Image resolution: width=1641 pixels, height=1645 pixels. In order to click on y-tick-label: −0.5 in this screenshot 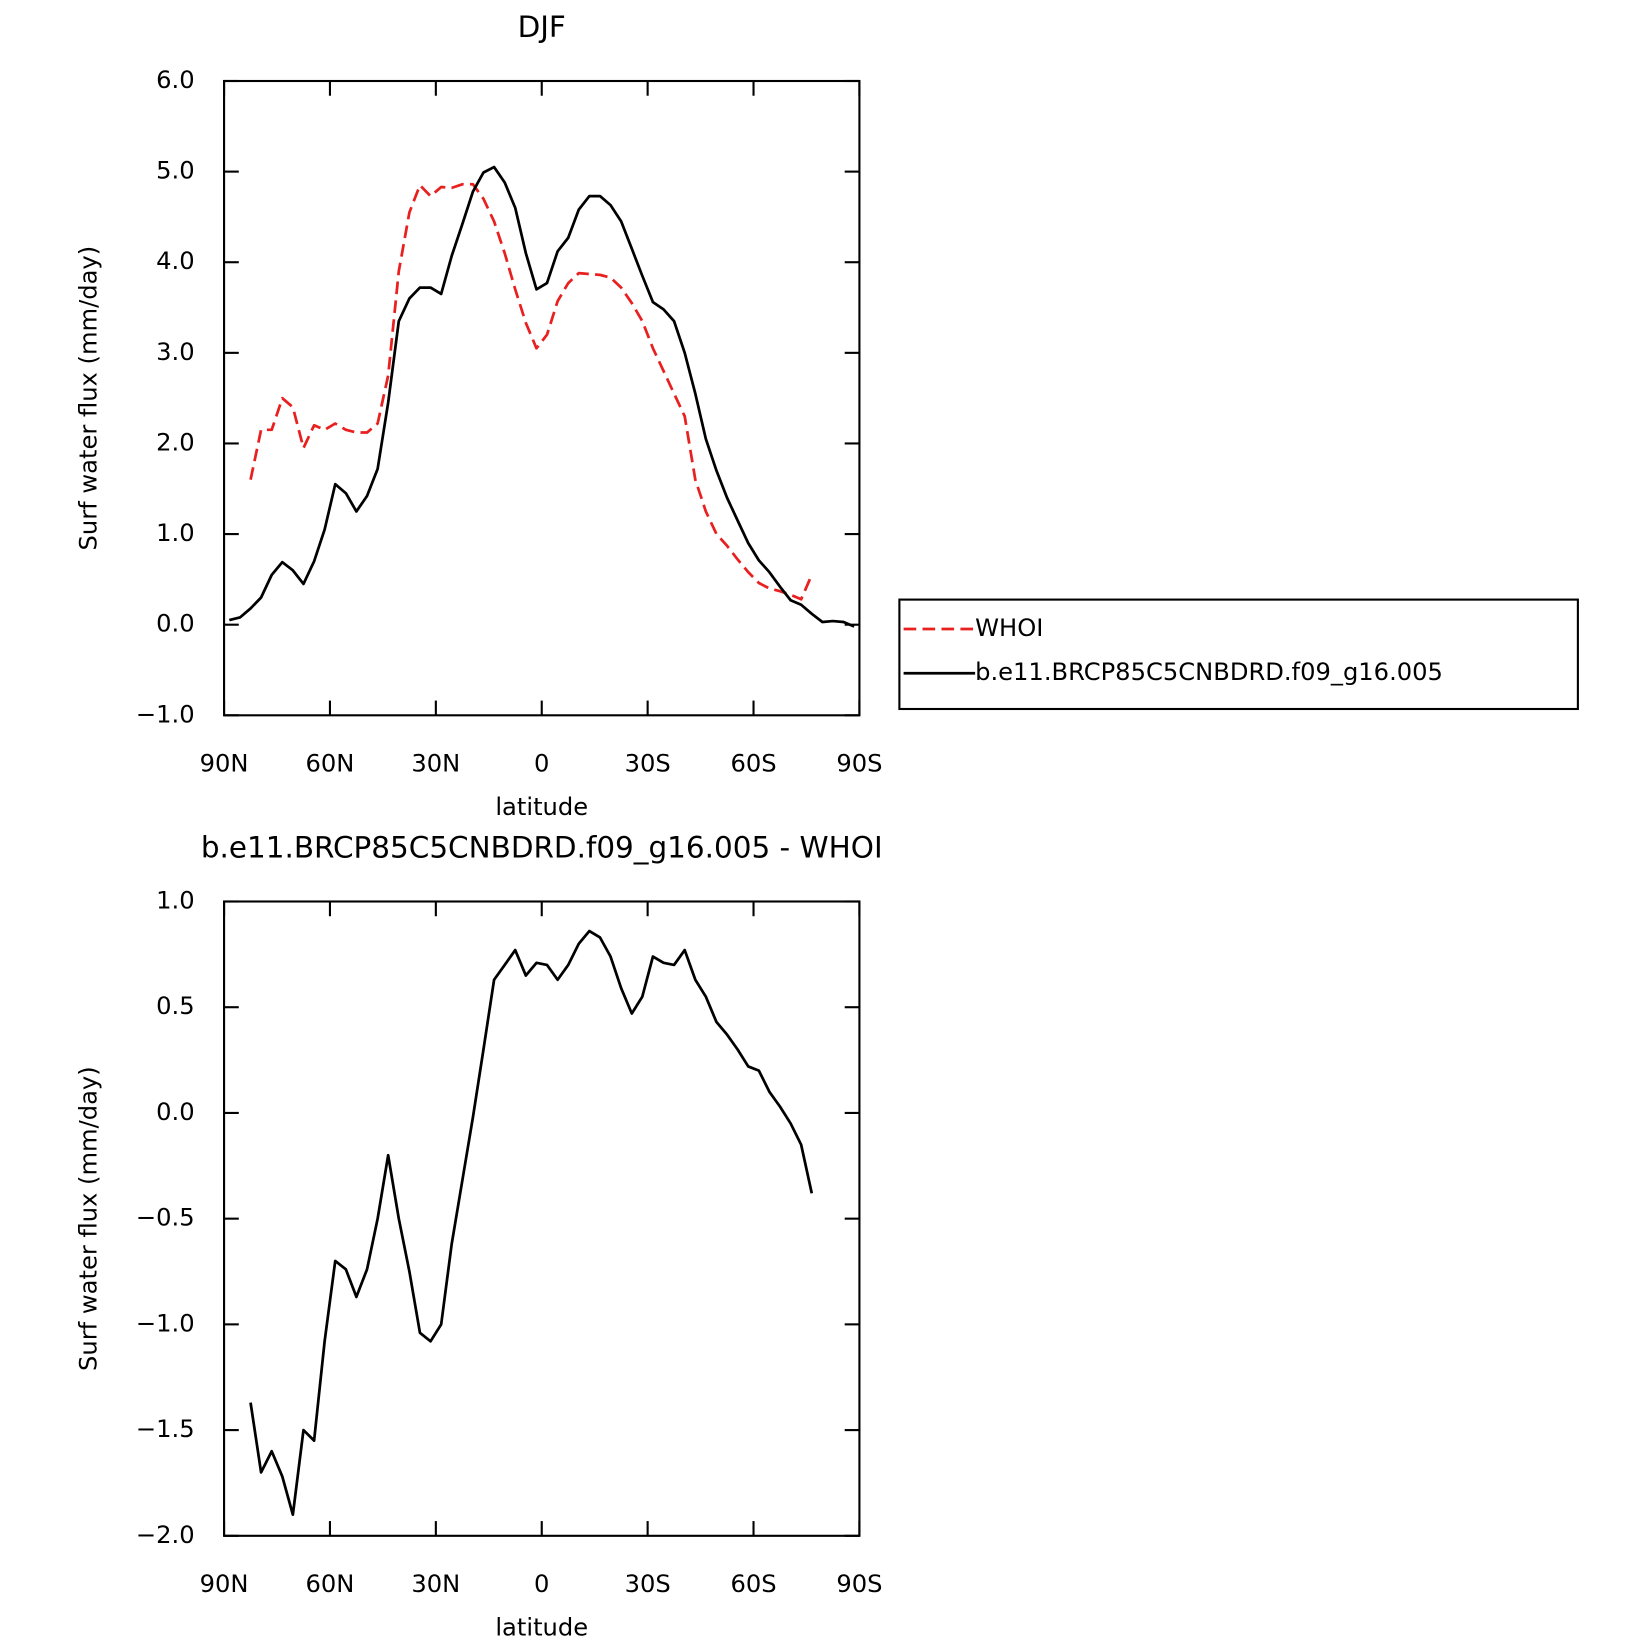, I will do `click(165, 1218)`.